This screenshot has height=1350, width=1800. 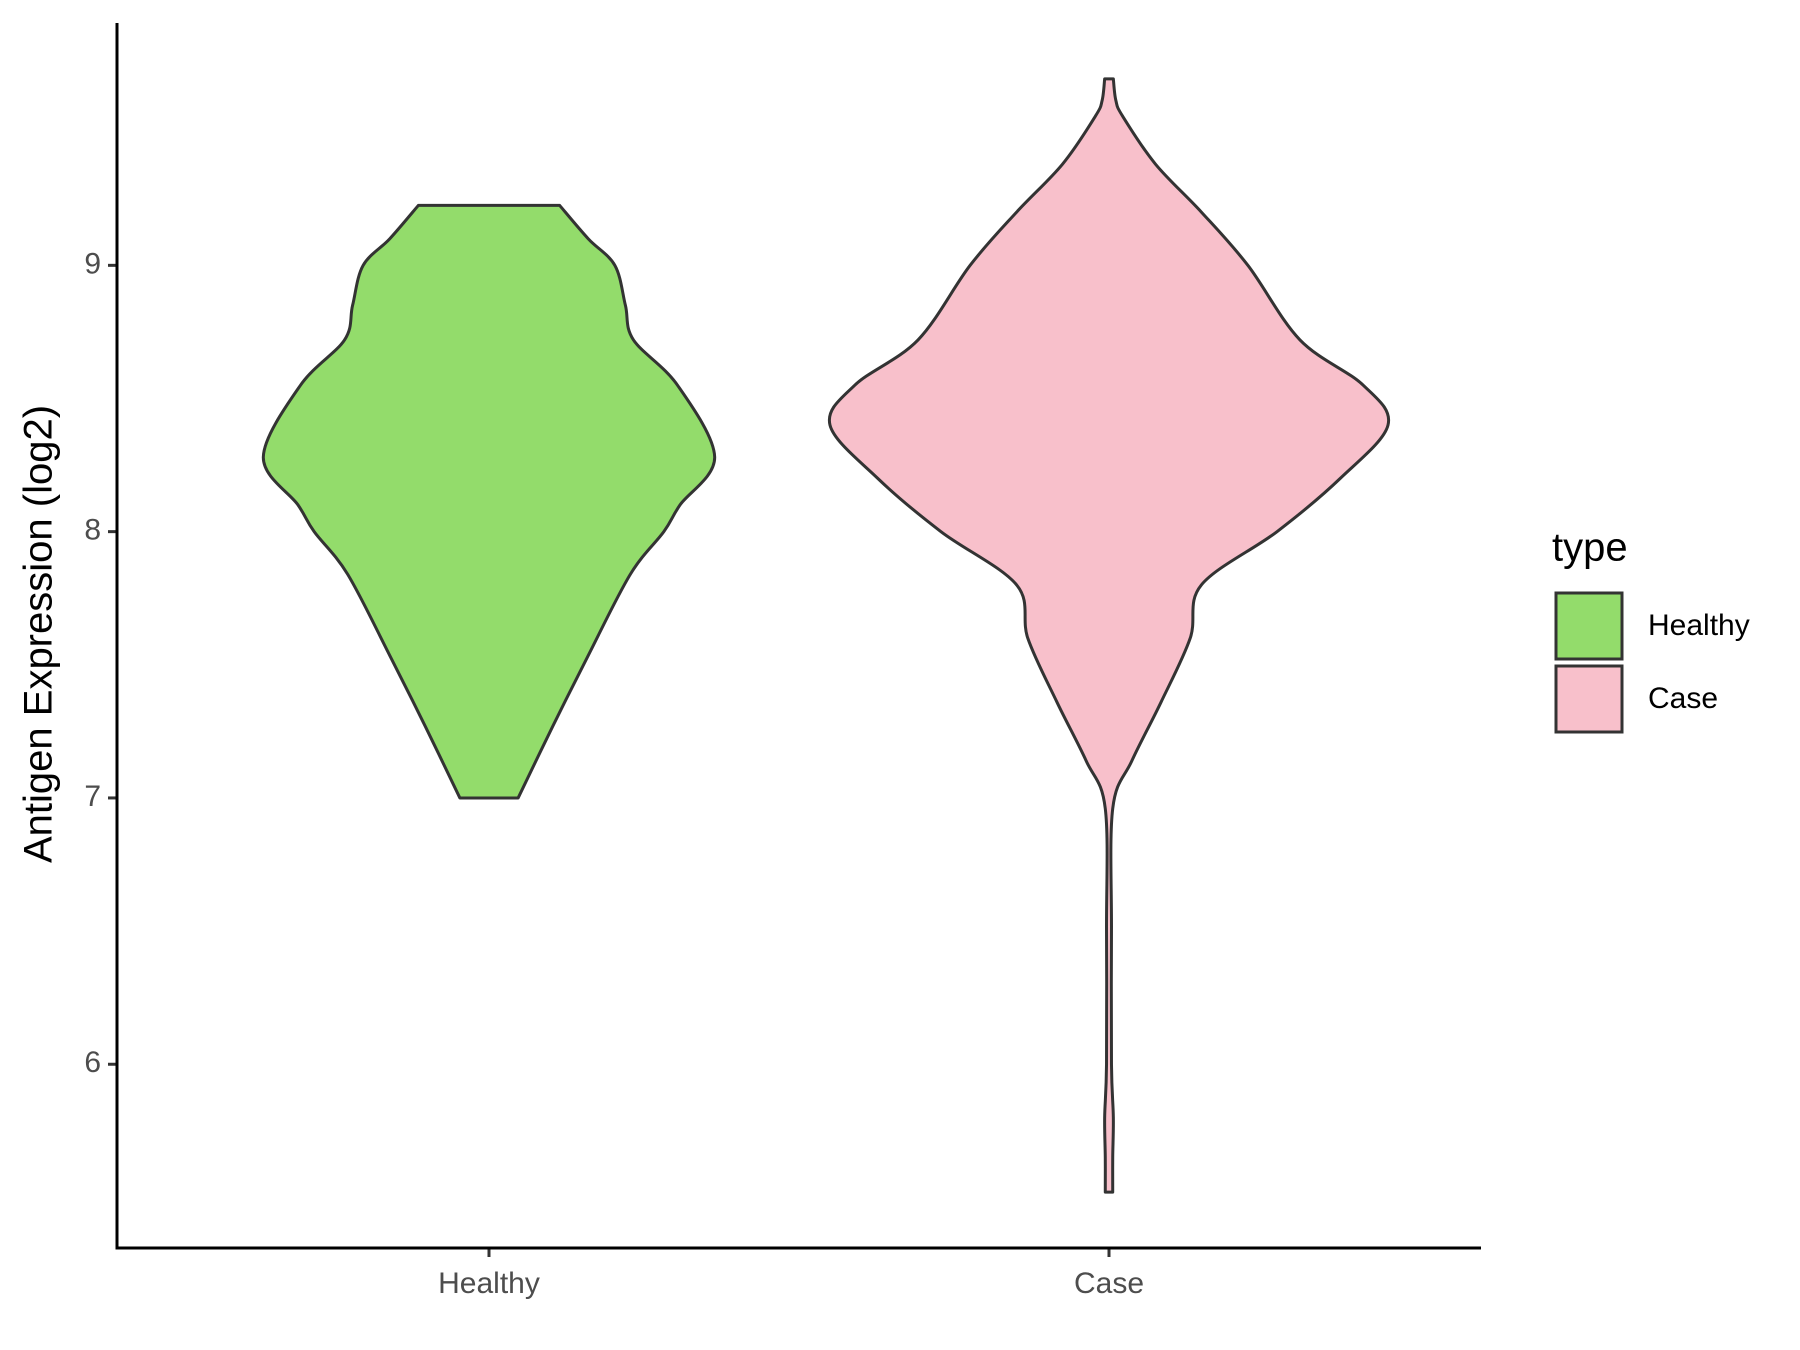 I want to click on x-tick-label: Case, so click(x=1109, y=1283).